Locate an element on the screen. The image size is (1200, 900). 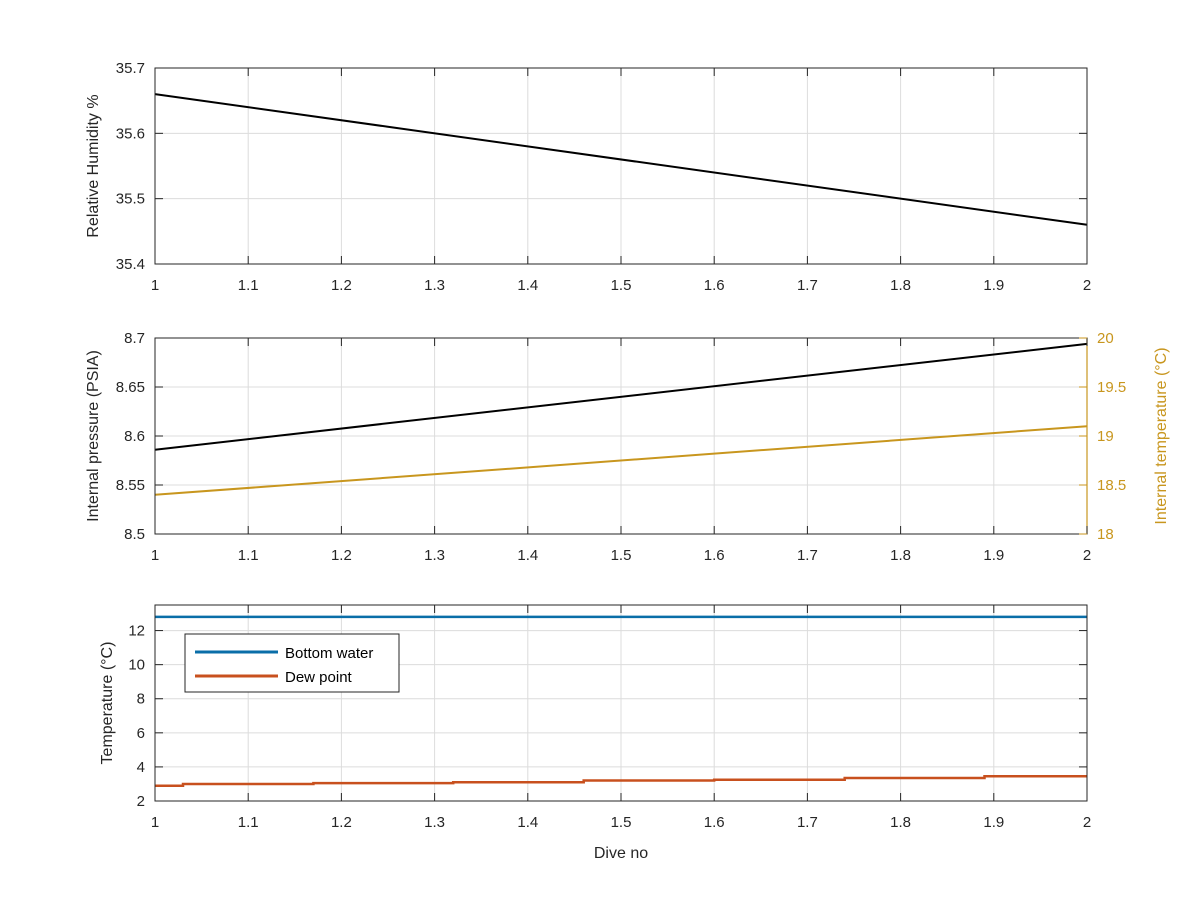
humidity-x-tick-label: 1.2 is located at coordinates (341, 285).